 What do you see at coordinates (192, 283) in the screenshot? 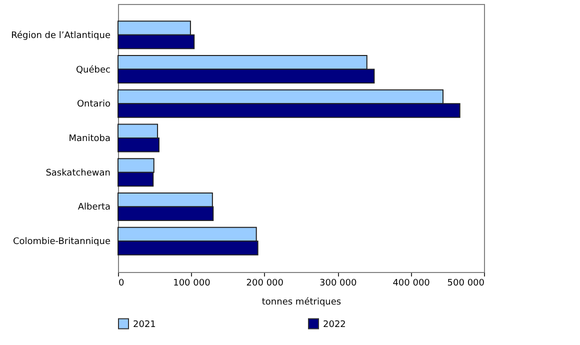
I see `x-tick-label: 100 000` at bounding box center [192, 283].